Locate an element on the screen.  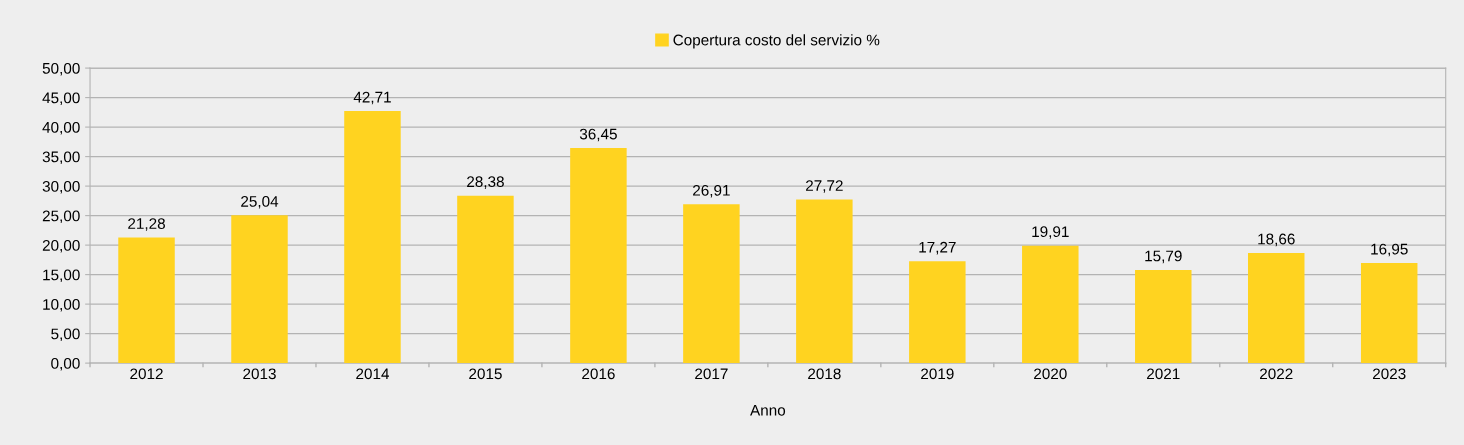
data-label: 42,71 is located at coordinates (372, 98).